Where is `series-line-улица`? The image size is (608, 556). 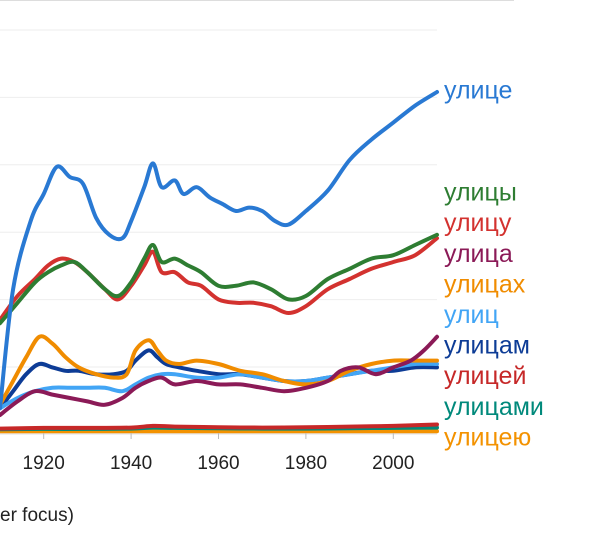
series-line-улица is located at coordinates (219, 375).